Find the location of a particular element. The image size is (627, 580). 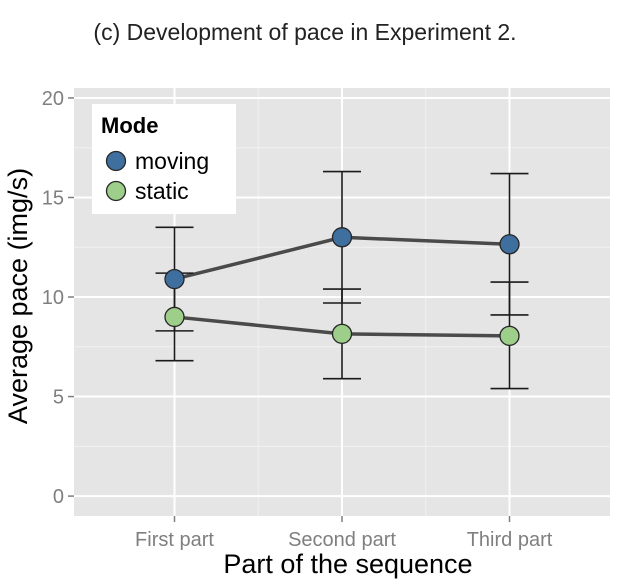

x-axis-label: Part of the sequence is located at coordinates (347, 564).